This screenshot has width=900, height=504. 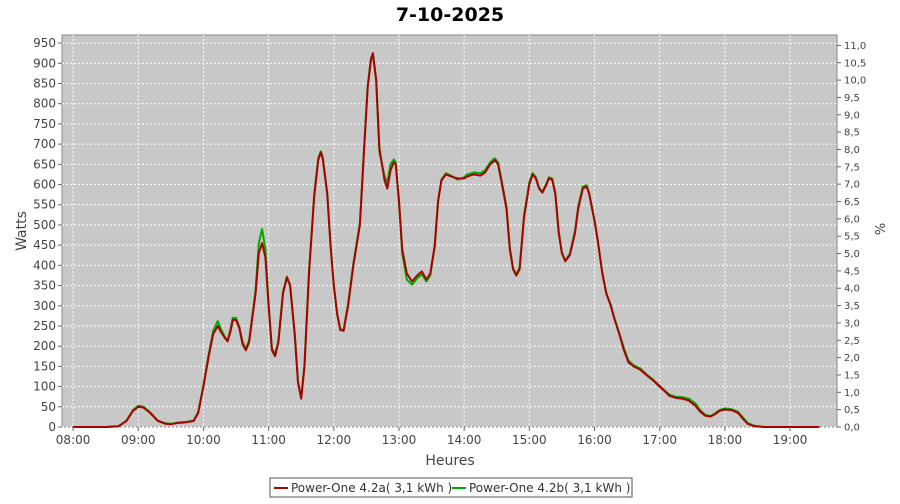 What do you see at coordinates (44, 245) in the screenshot?
I see `y-tick-label: 450` at bounding box center [44, 245].